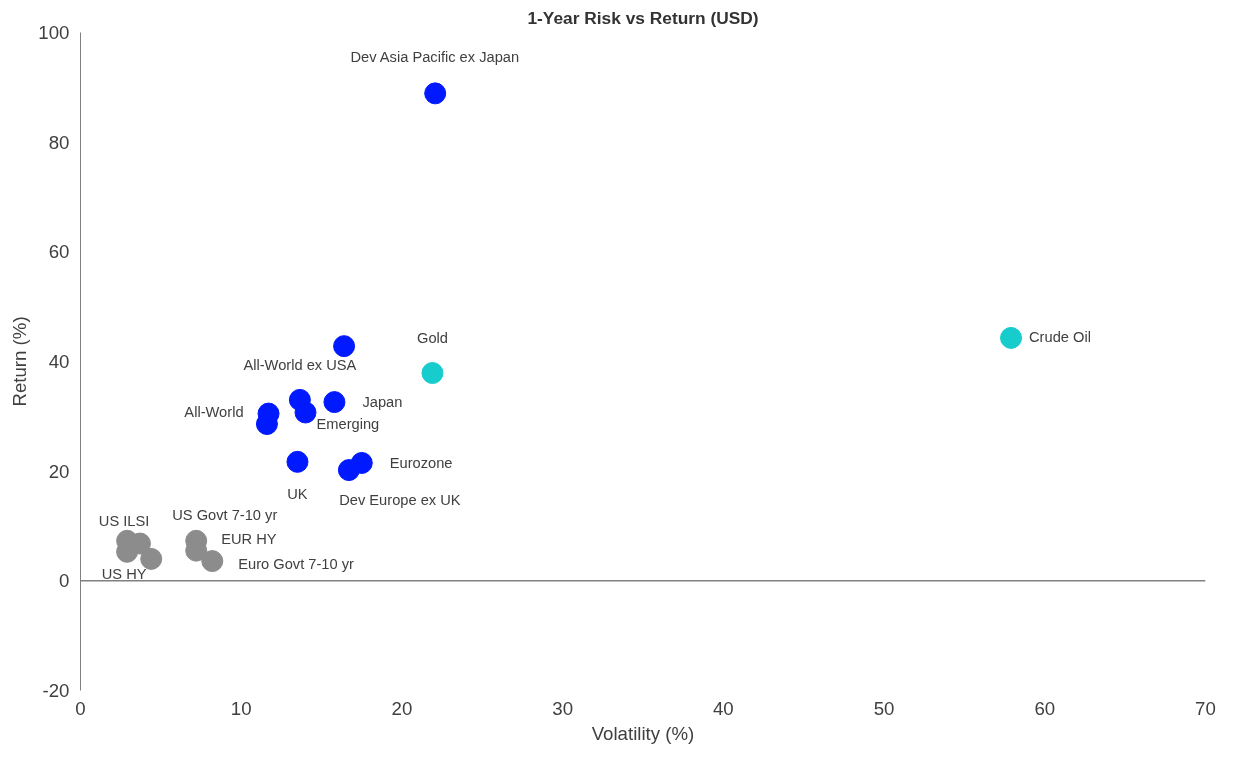 This screenshot has width=1238, height=760. What do you see at coordinates (435, 57) in the screenshot?
I see `annotation: Dev Asia Pacific ex Japan` at bounding box center [435, 57].